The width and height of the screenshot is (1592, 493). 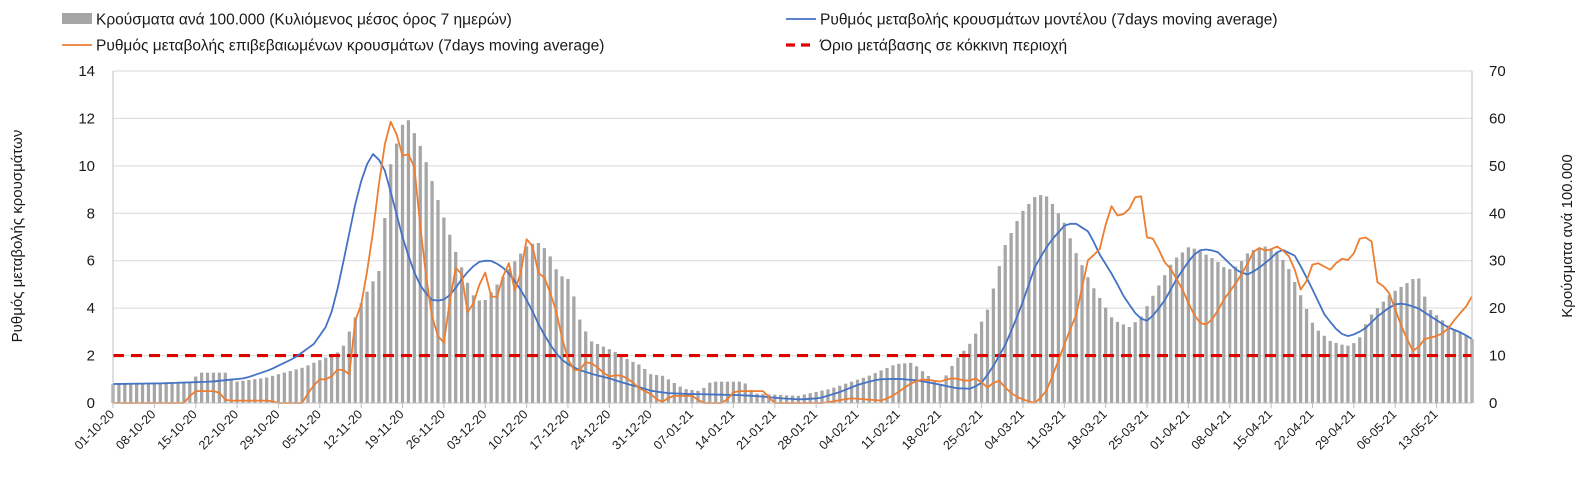 What do you see at coordinates (343, 429) in the screenshot?
I see `x-tick-label: 12-11-20` at bounding box center [343, 429].